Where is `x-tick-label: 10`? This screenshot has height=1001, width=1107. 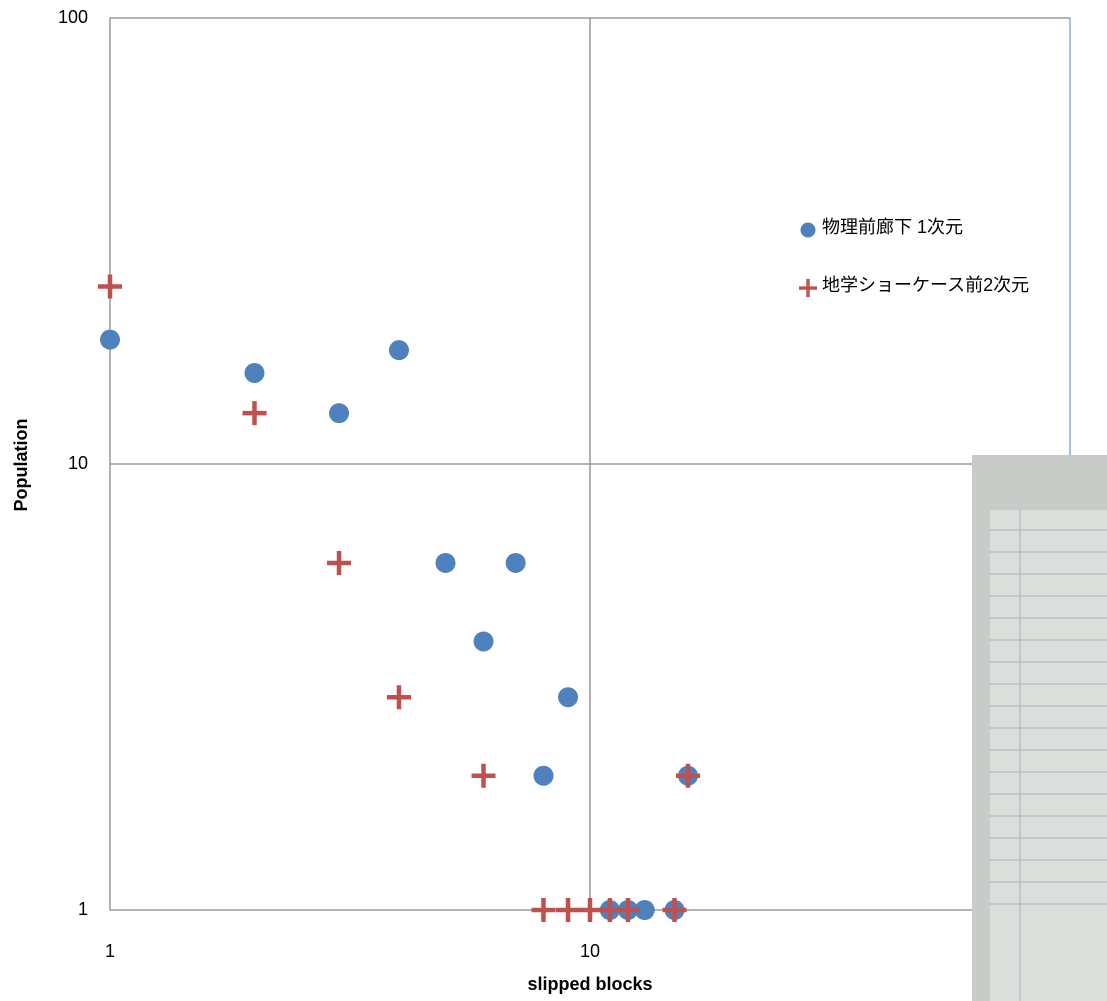 x-tick-label: 10 is located at coordinates (590, 951).